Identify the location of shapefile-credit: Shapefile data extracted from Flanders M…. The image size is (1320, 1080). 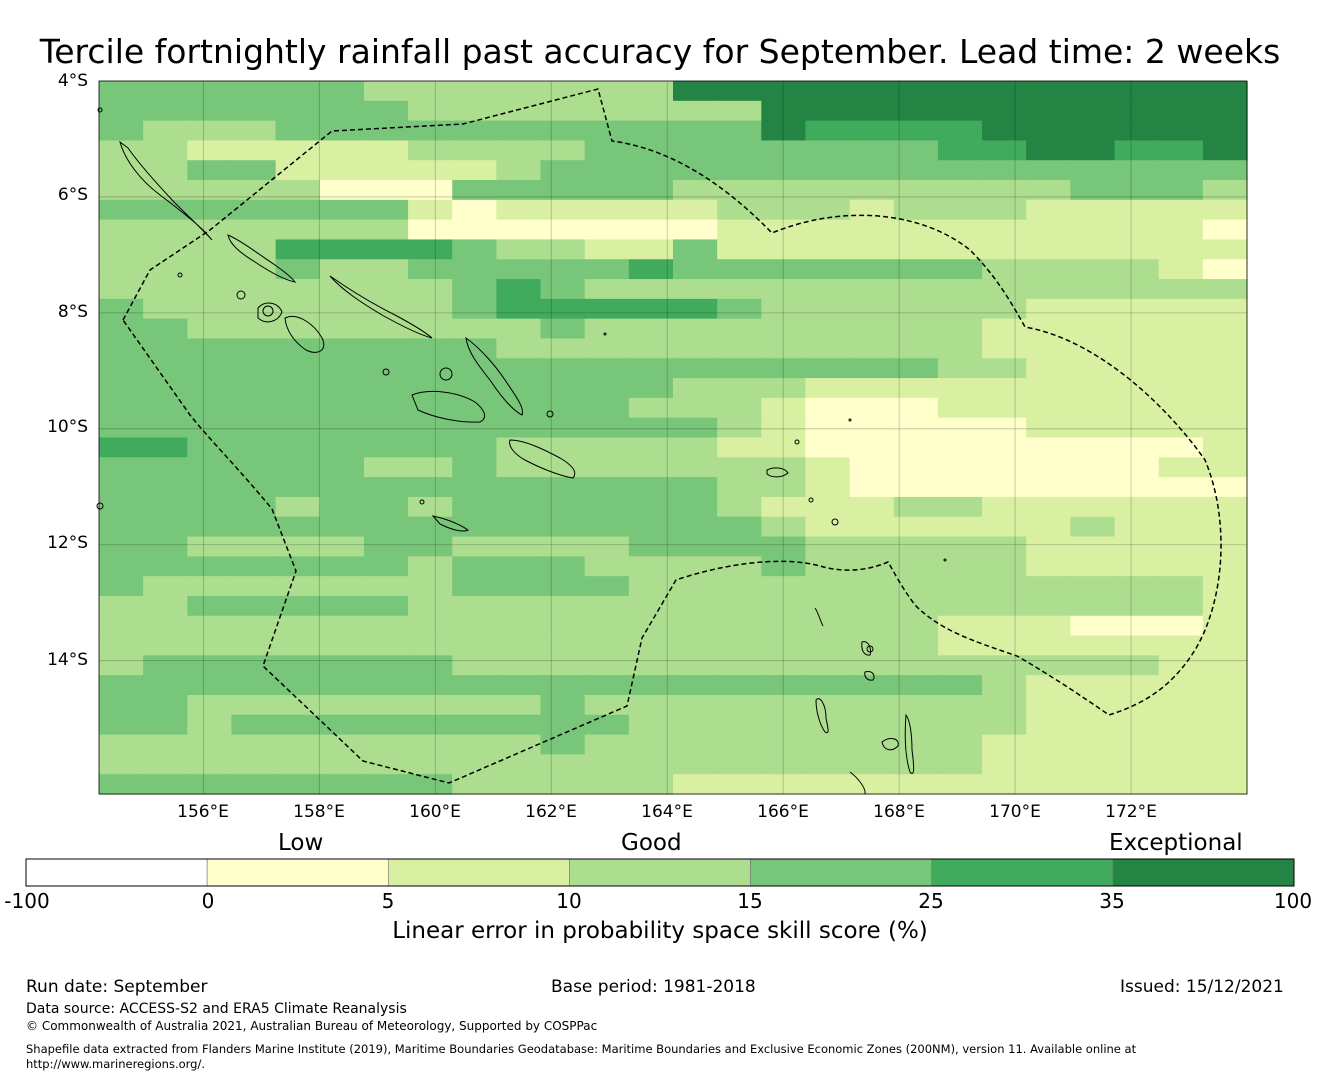
(581, 1049).